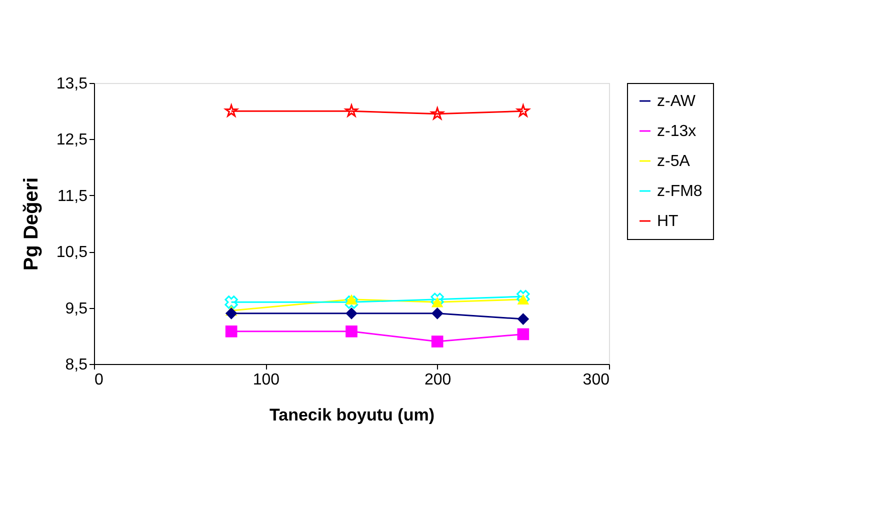 This screenshot has width=886, height=528. Describe the element at coordinates (596, 380) in the screenshot. I see `x-tick-label: 300` at that location.